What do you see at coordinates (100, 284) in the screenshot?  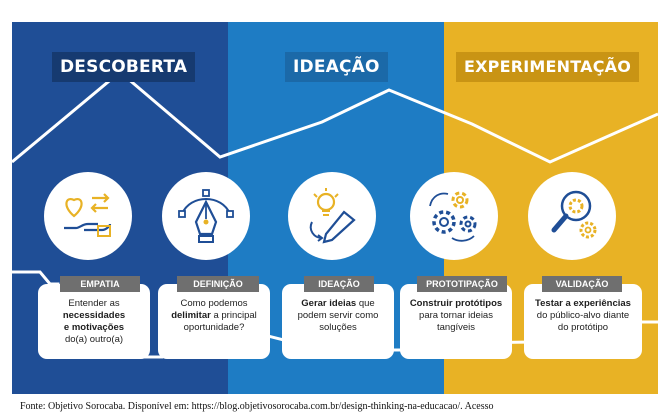 I see `step-tag-empatia: EMPATIA` at bounding box center [100, 284].